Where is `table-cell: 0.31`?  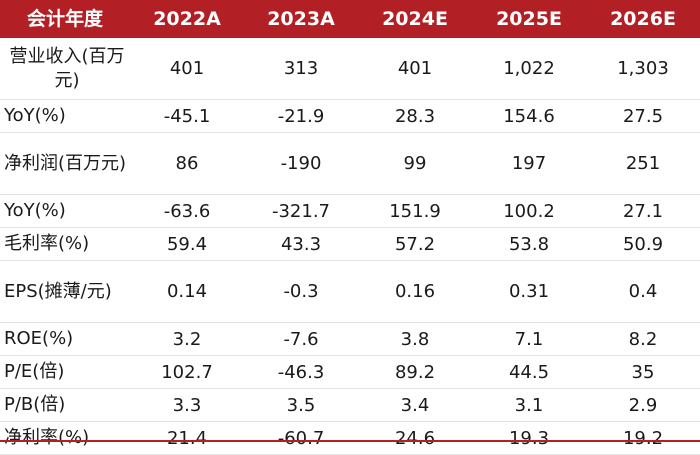 table-cell: 0.31 is located at coordinates (529, 291).